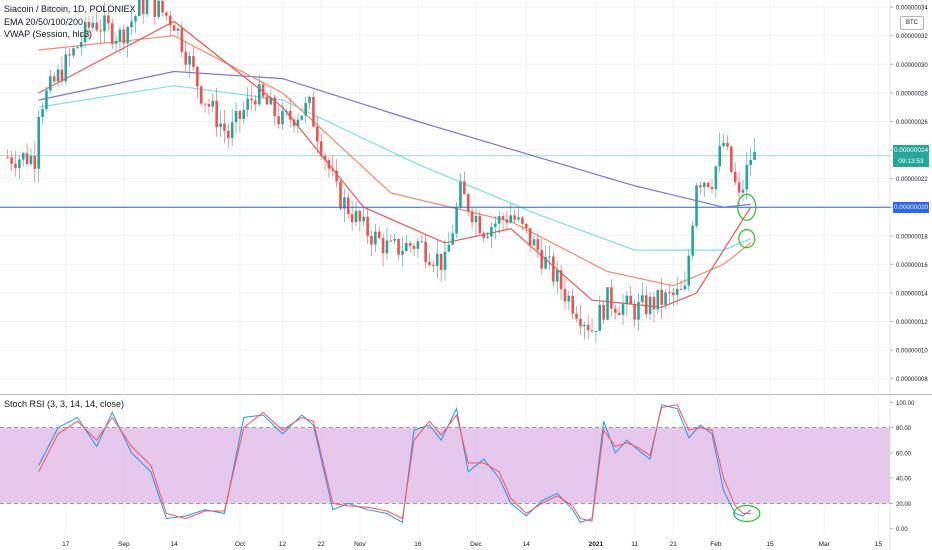  I want to click on time-tick-label: Oct, so click(240, 544).